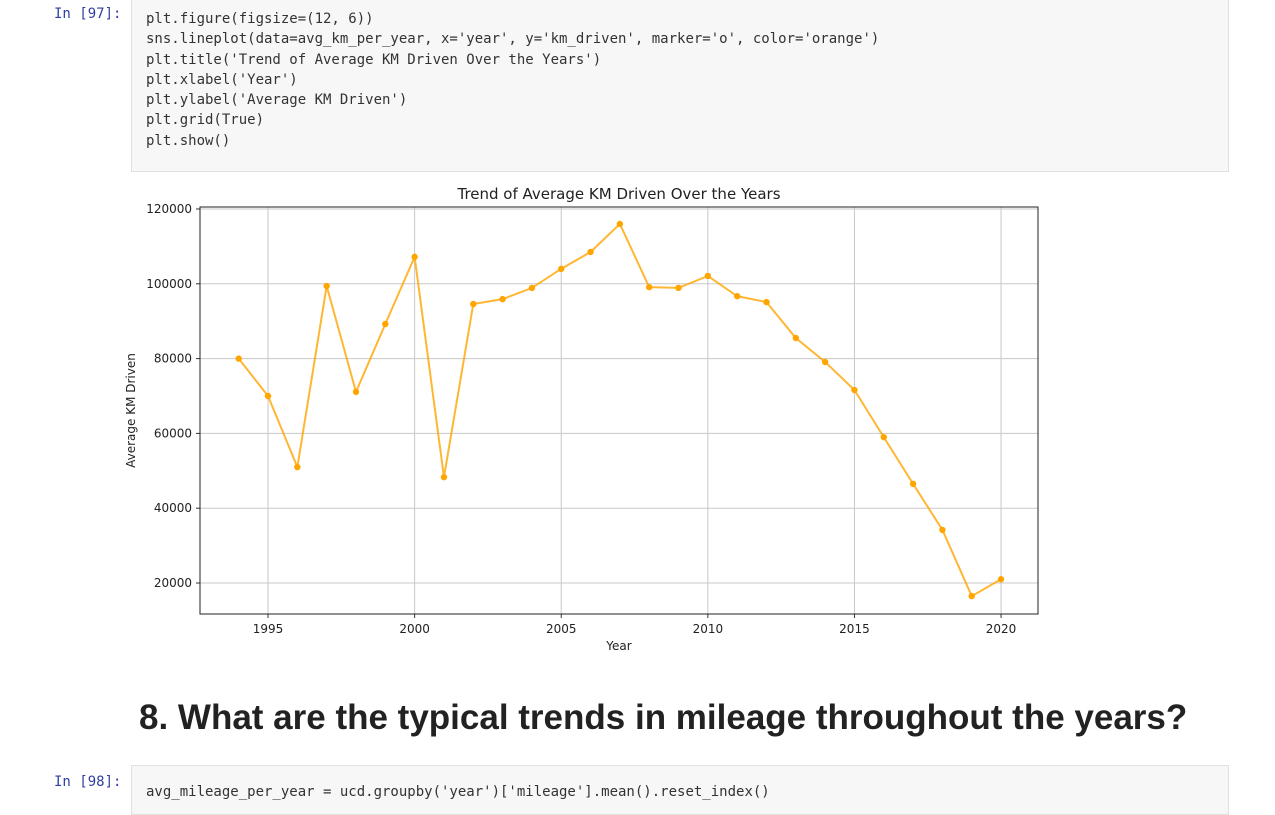  I want to click on y-axis-label: Average KM Driven, so click(131, 410).